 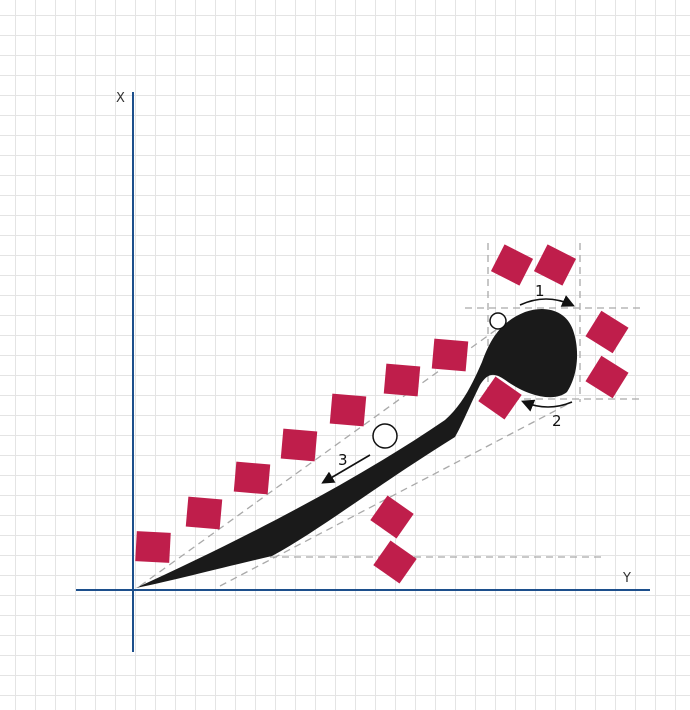 What do you see at coordinates (343, 460) in the screenshot?
I see `step-3-label: 3` at bounding box center [343, 460].